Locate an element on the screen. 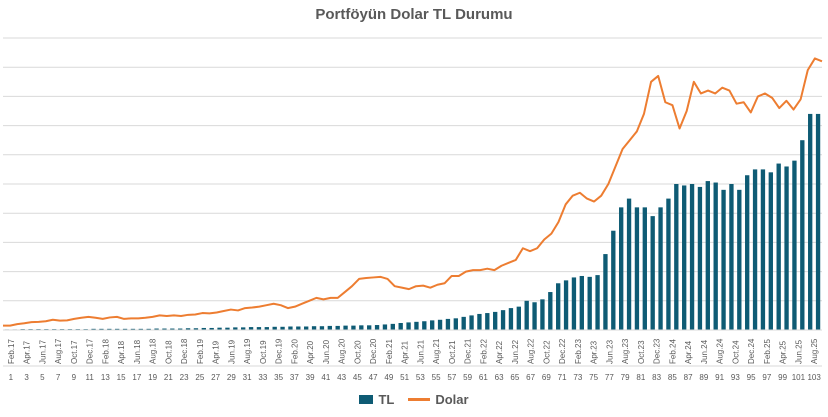  x-tick-label-date: Apr.19 is located at coordinates (216, 352).